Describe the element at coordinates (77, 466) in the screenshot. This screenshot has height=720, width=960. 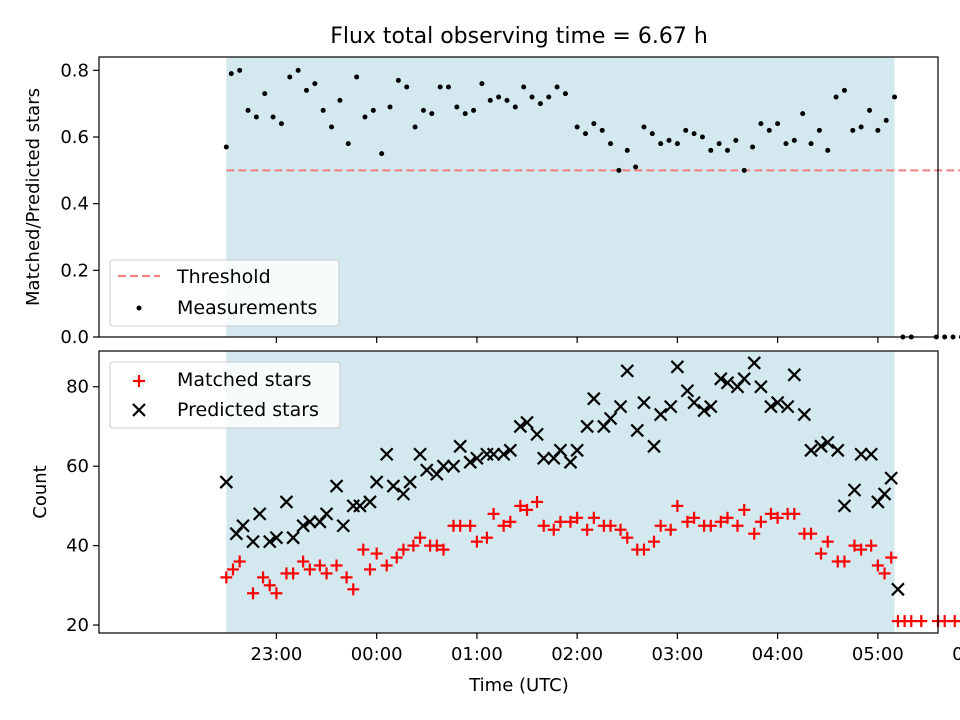
I see `bottom-ytick-label: 60` at that location.